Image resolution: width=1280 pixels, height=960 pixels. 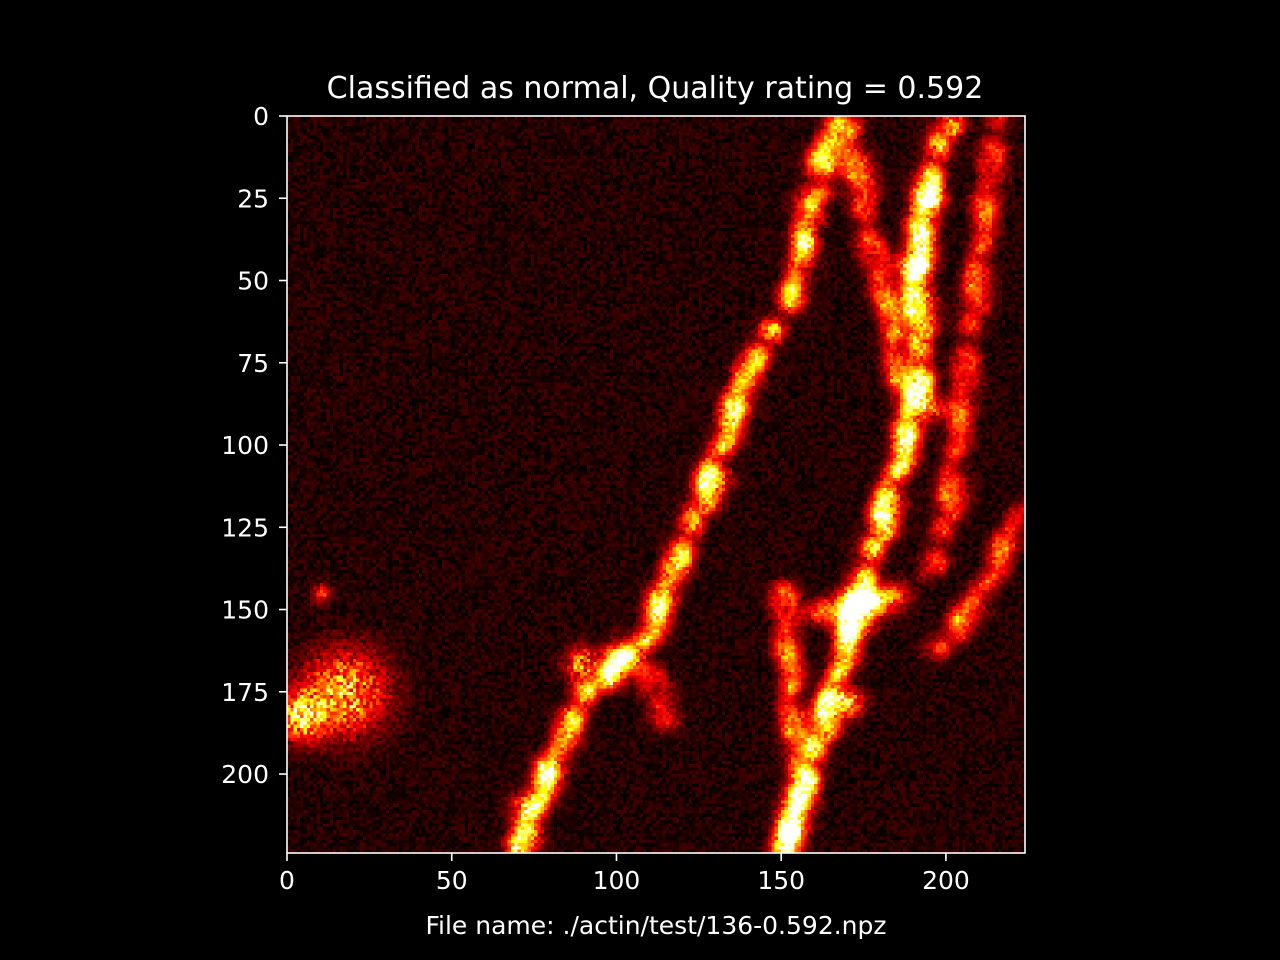 What do you see at coordinates (253, 363) in the screenshot?
I see `y-tick-label: 75` at bounding box center [253, 363].